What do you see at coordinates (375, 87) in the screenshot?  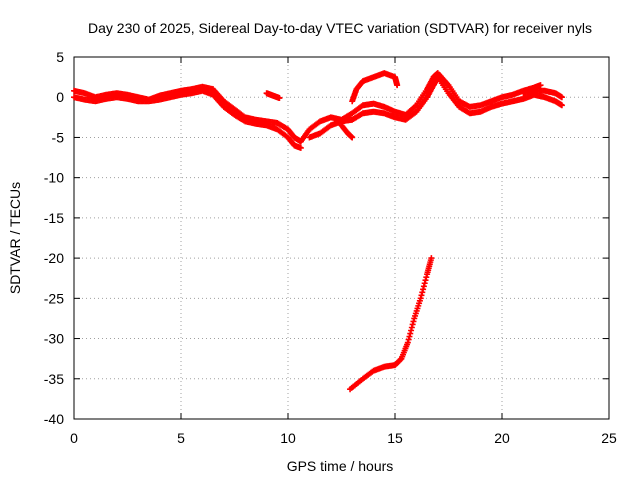 I see `series-satellite-g` at bounding box center [375, 87].